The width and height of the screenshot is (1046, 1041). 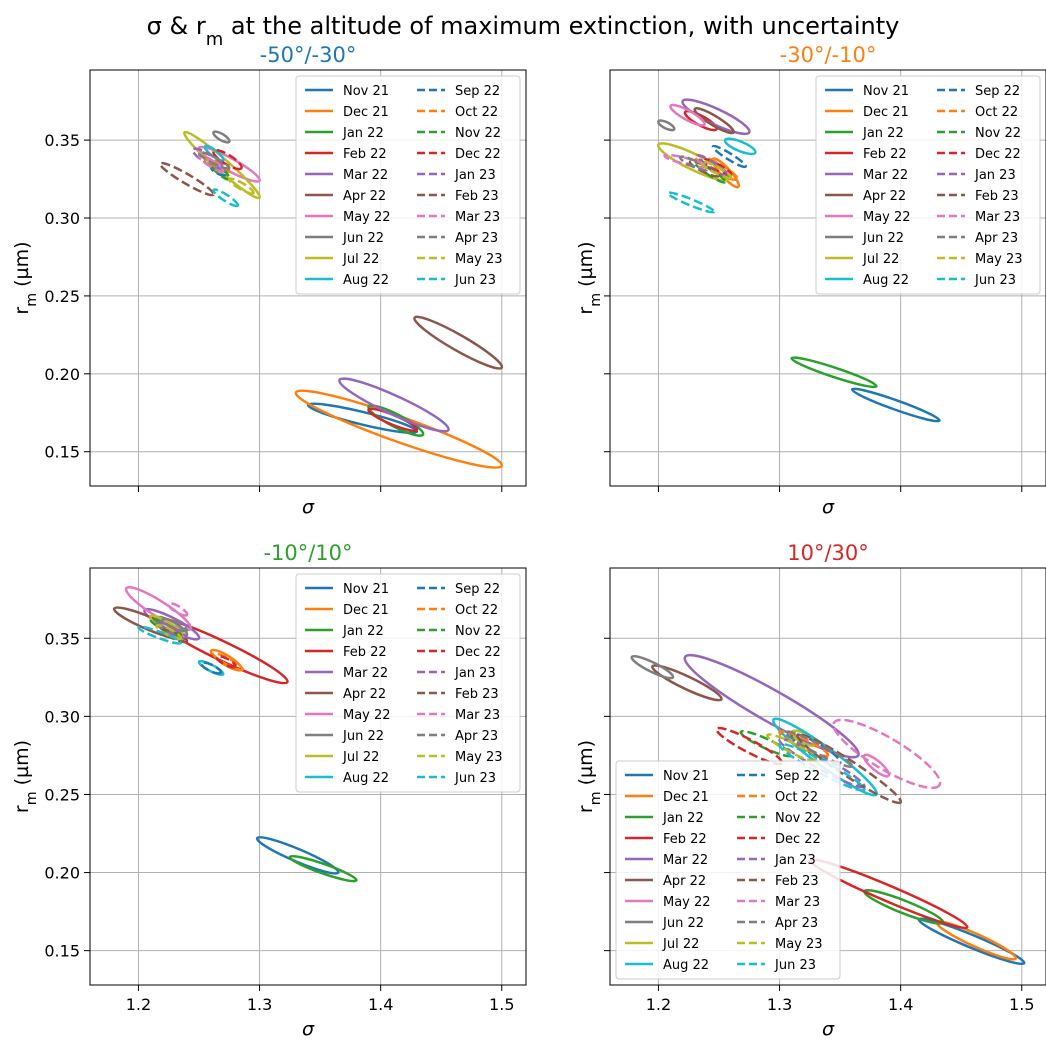 What do you see at coordinates (307, 553) in the screenshot?
I see `panel-title: -10°/10°` at bounding box center [307, 553].